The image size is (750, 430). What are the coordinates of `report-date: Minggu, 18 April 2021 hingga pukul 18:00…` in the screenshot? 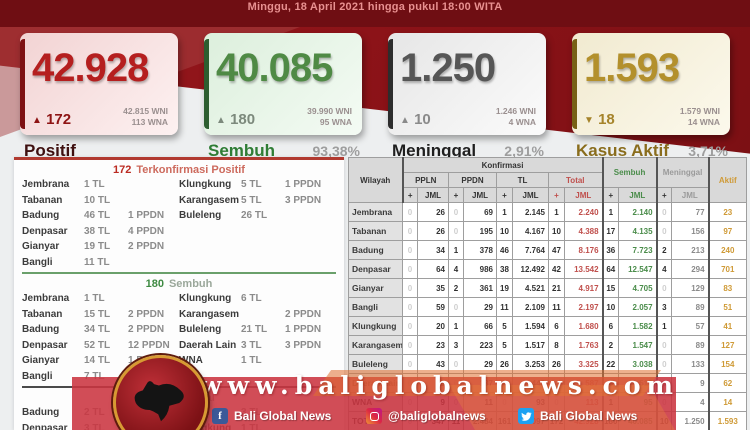 It's located at (375, 7).